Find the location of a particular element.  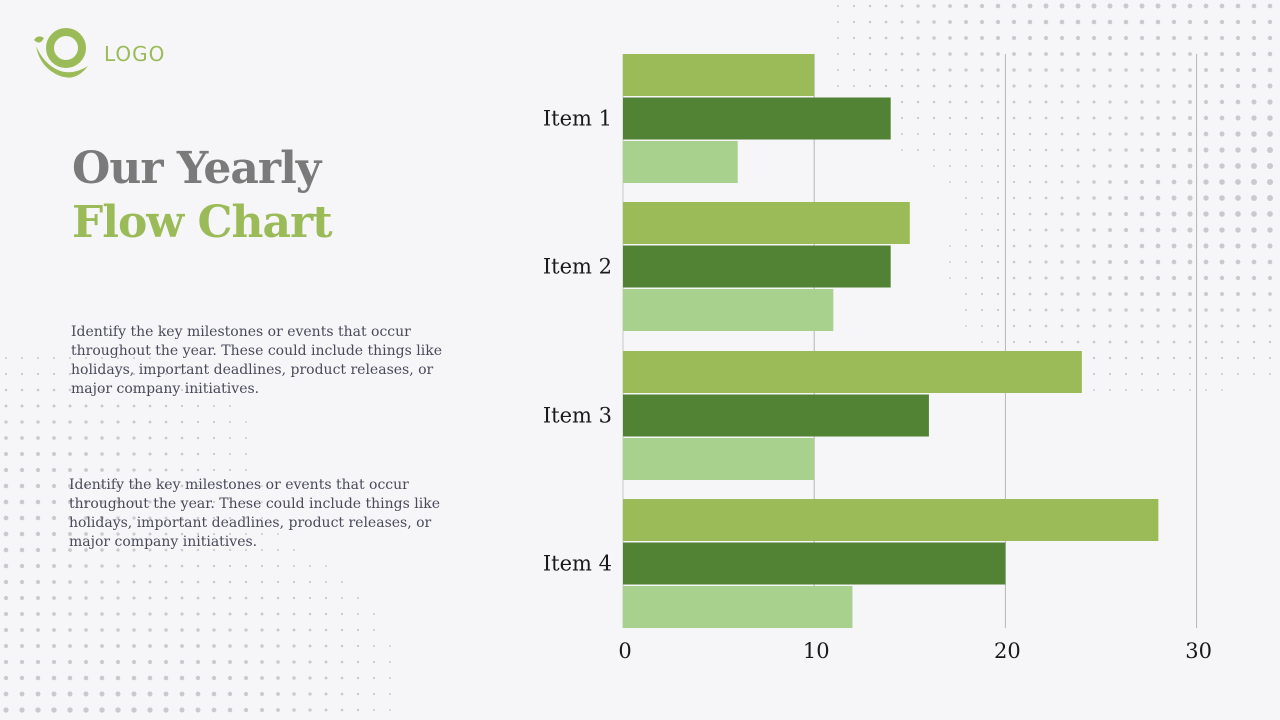

x-tick-label: 10 is located at coordinates (816, 651).